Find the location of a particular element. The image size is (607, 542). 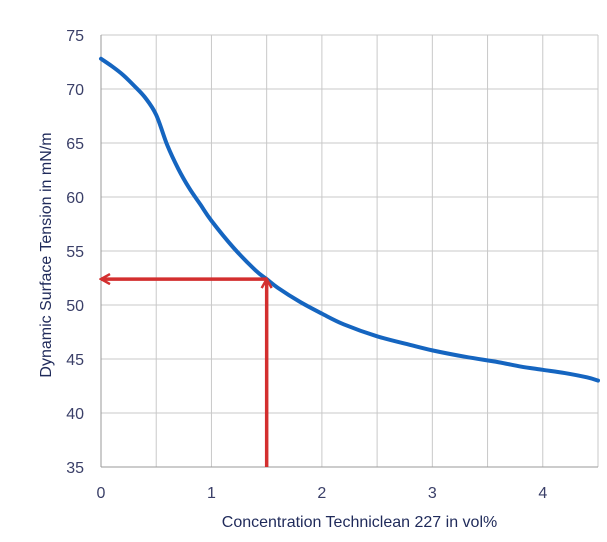

y-tick-label: 45 is located at coordinates (75, 360).